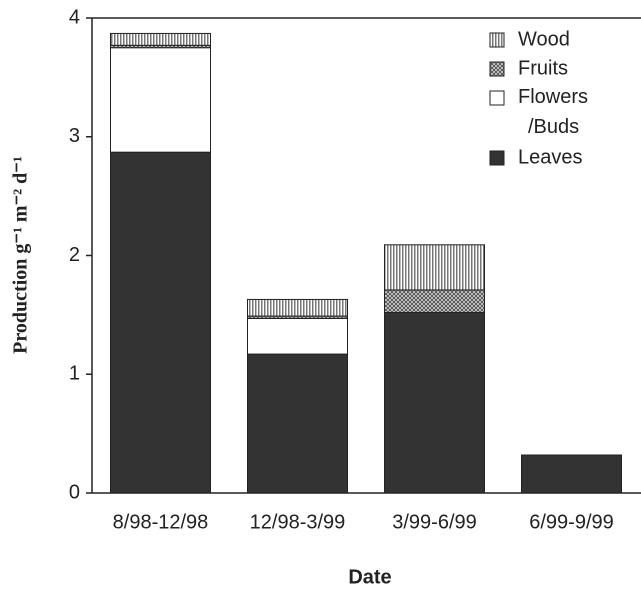 This screenshot has height=592, width=641. What do you see at coordinates (571, 522) in the screenshot?
I see `x-tick-label: 6/99-9/99` at bounding box center [571, 522].